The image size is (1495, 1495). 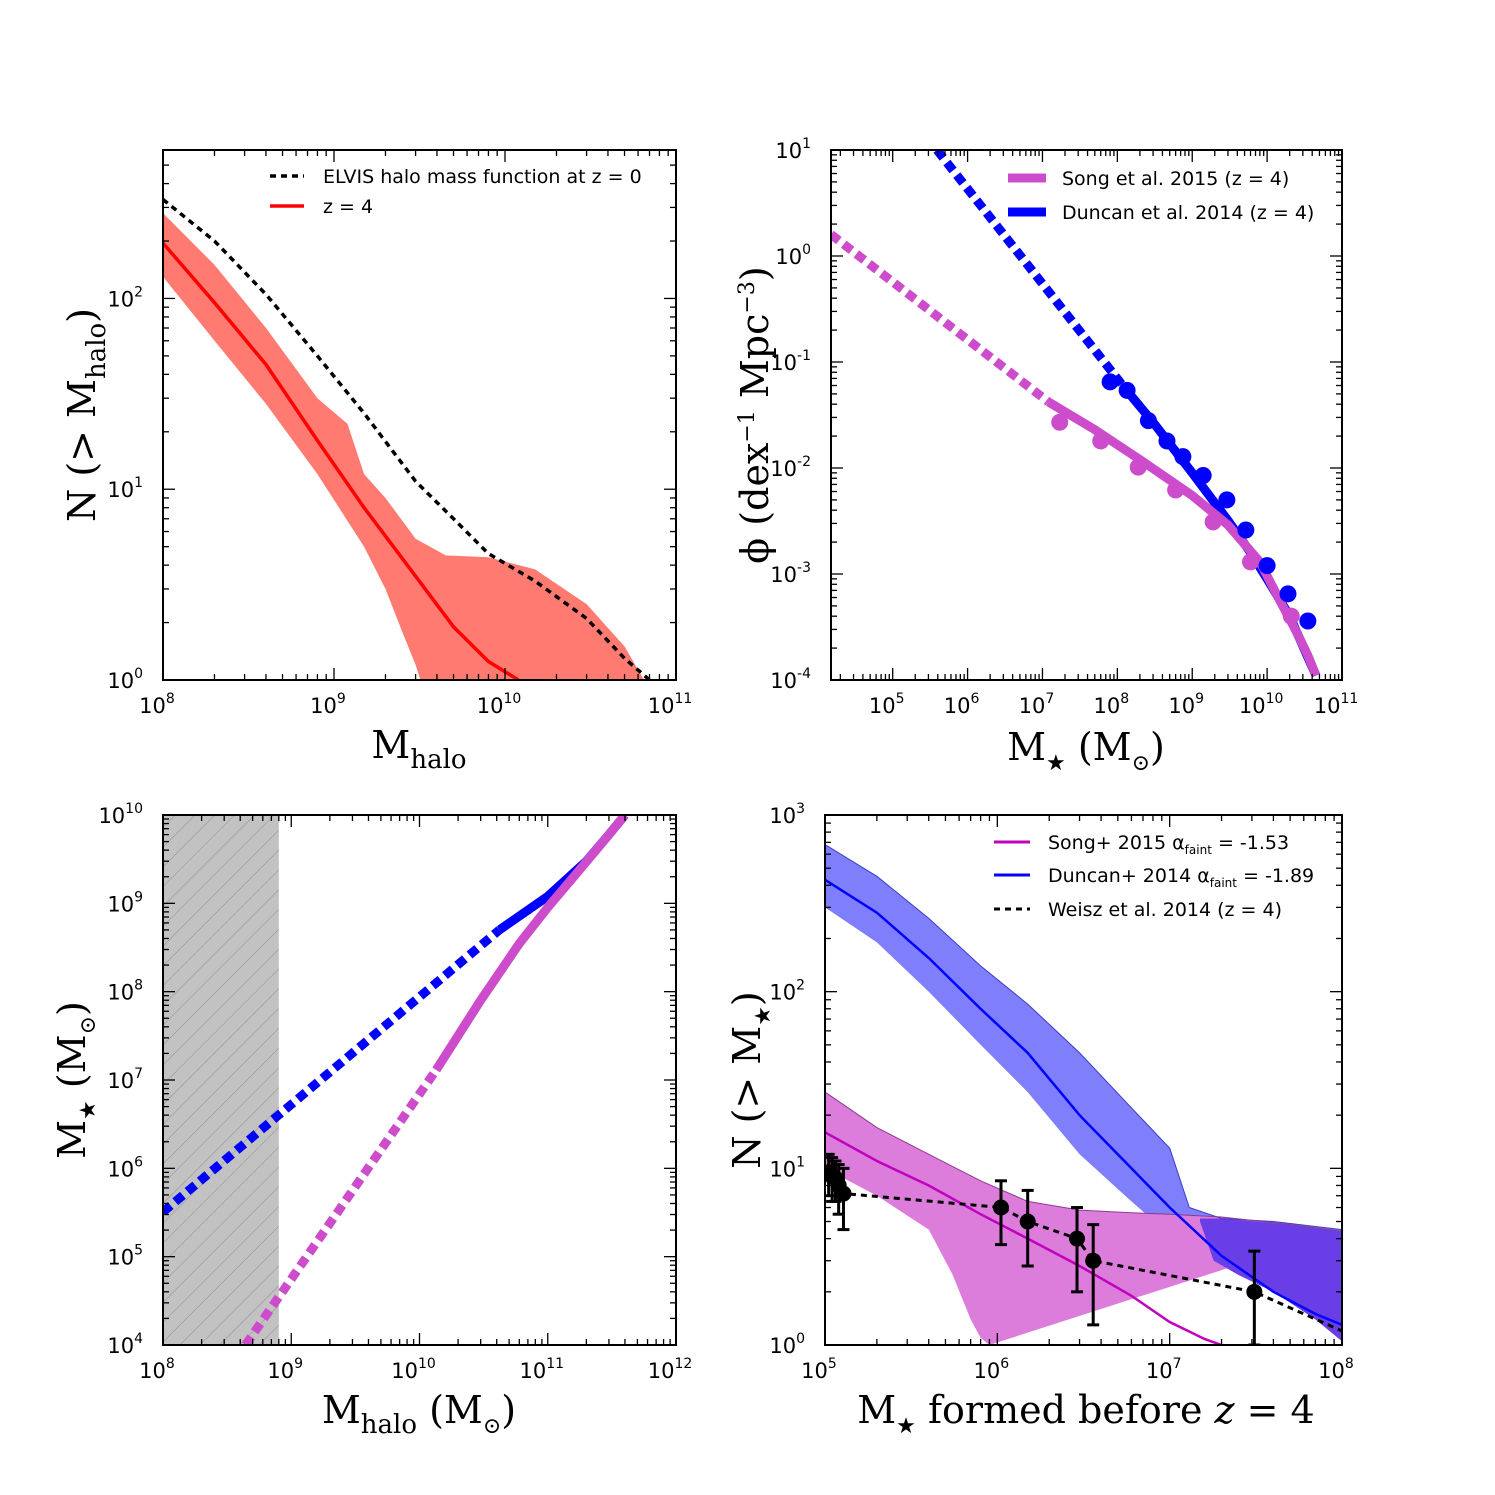 I want to click on song-fit-line, so click(x=1183, y=538).